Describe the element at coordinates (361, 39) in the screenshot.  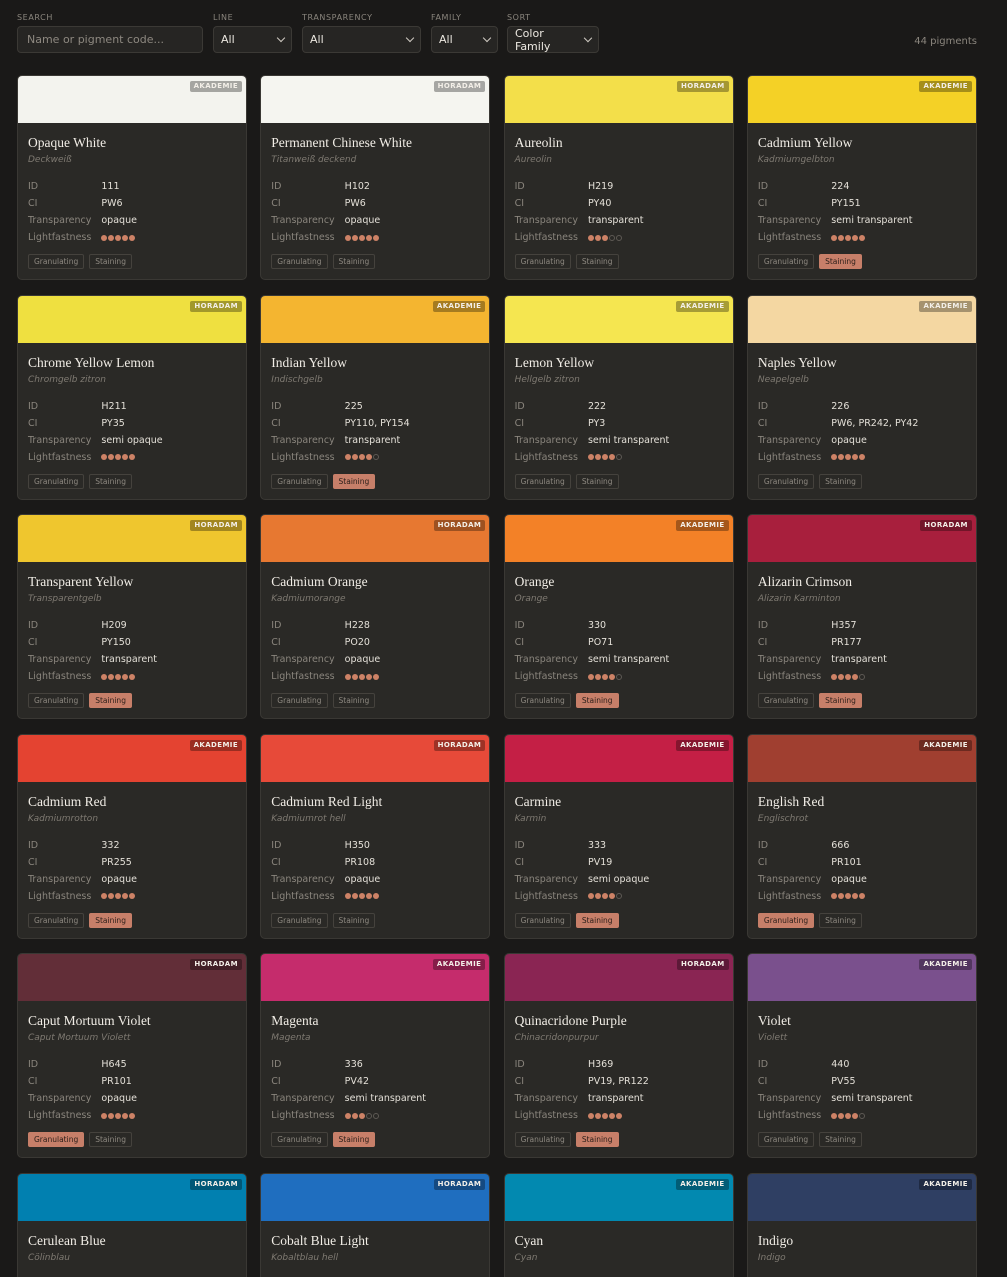
I see `transparency-select: All` at that location.